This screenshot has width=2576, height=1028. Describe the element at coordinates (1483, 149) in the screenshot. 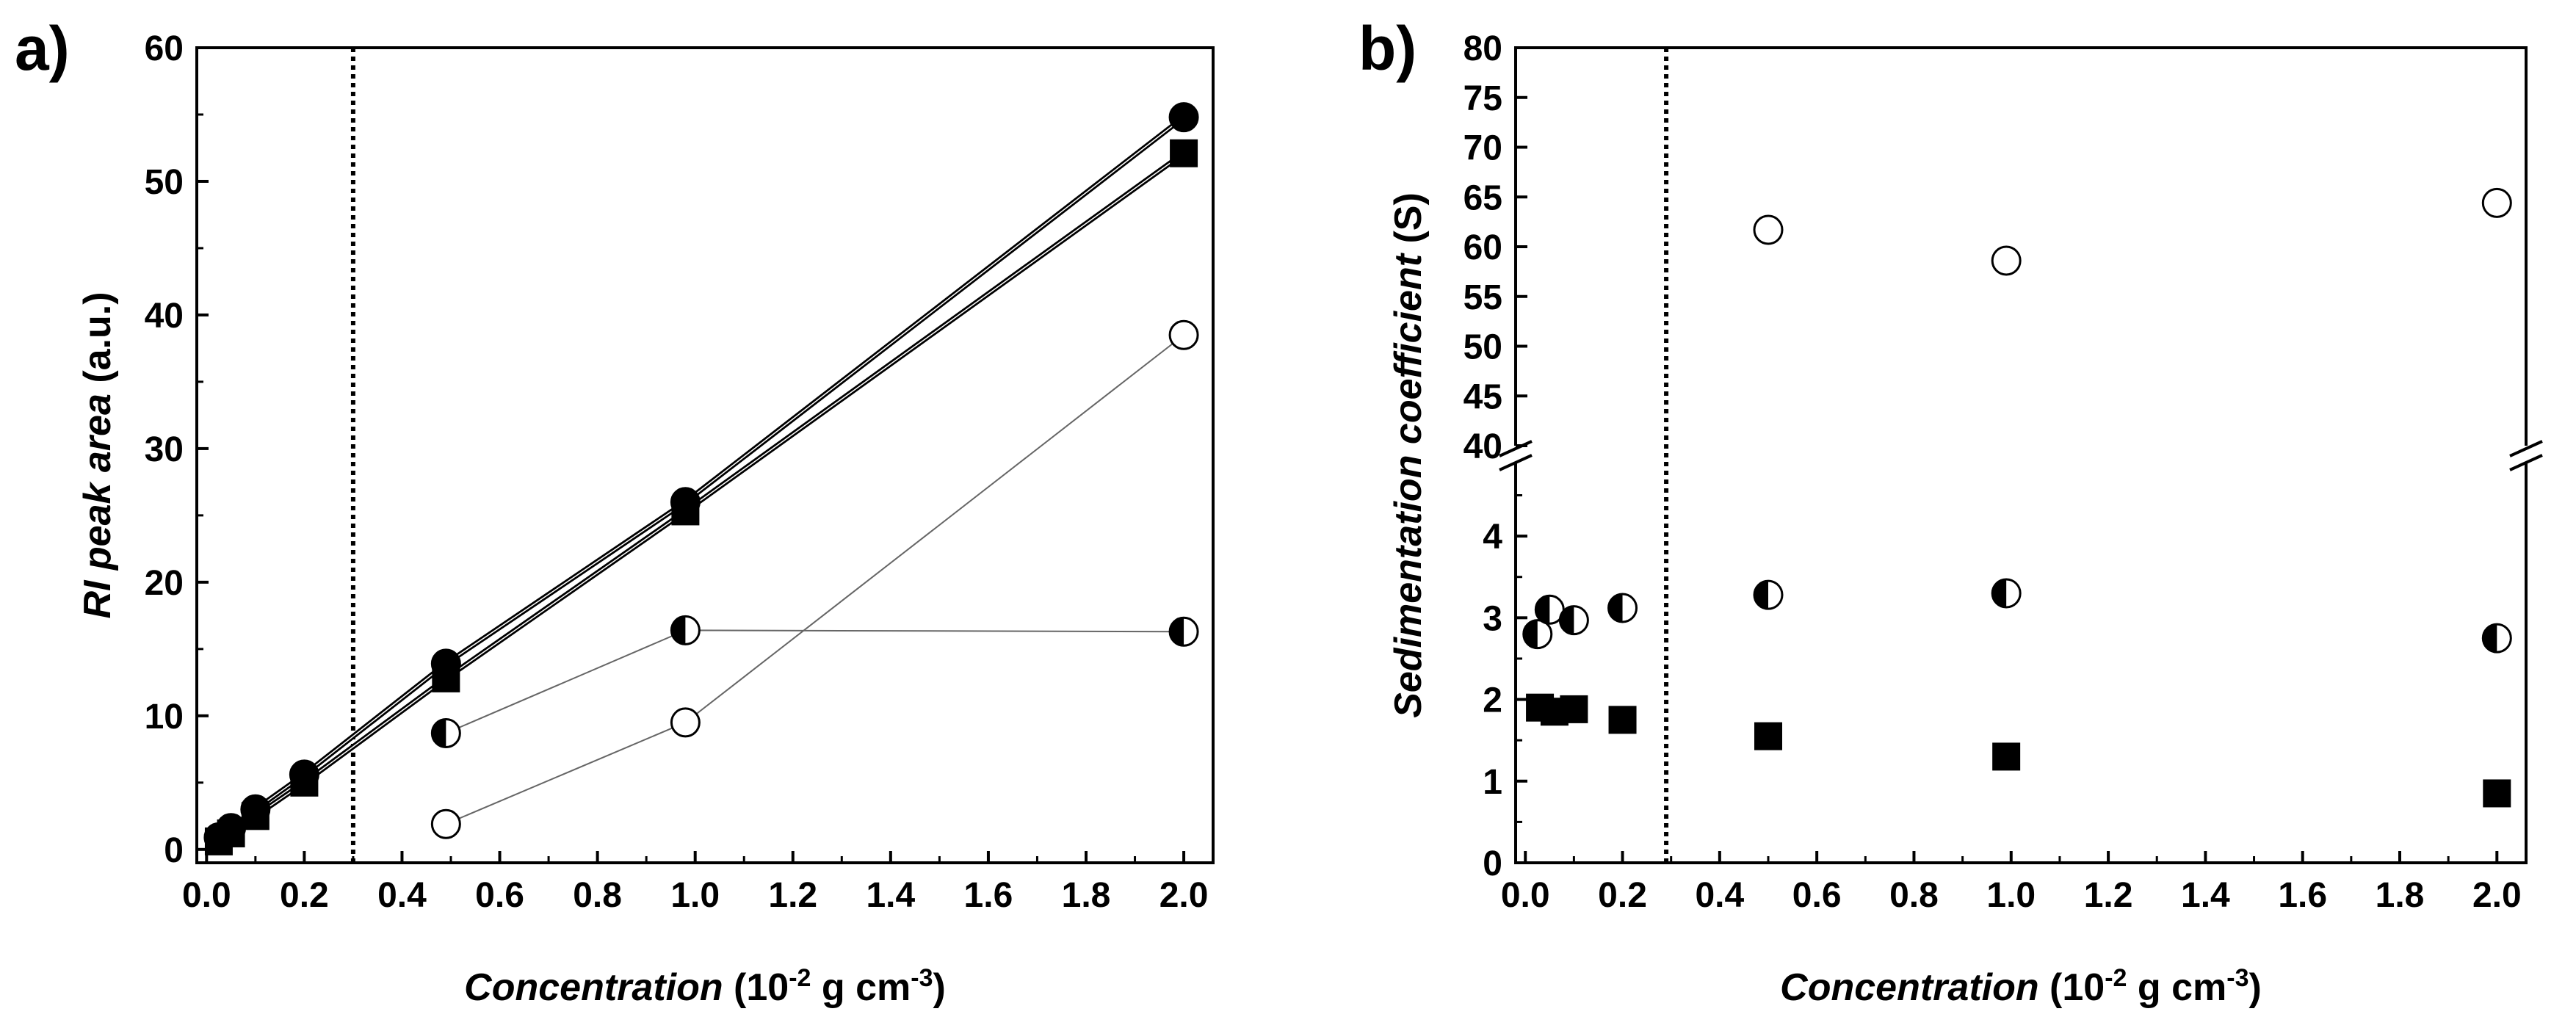

I see `y-tick-label-upper: 70` at that location.